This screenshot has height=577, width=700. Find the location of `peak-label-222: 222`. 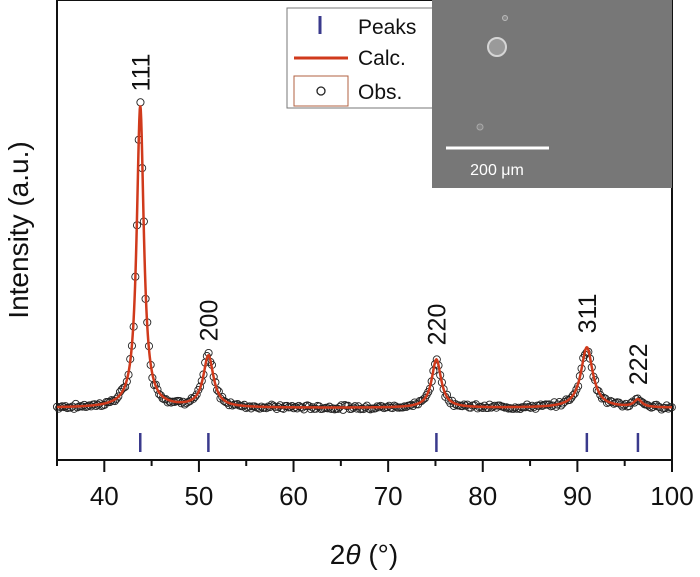

peak-label-222: 222 is located at coordinates (639, 364).